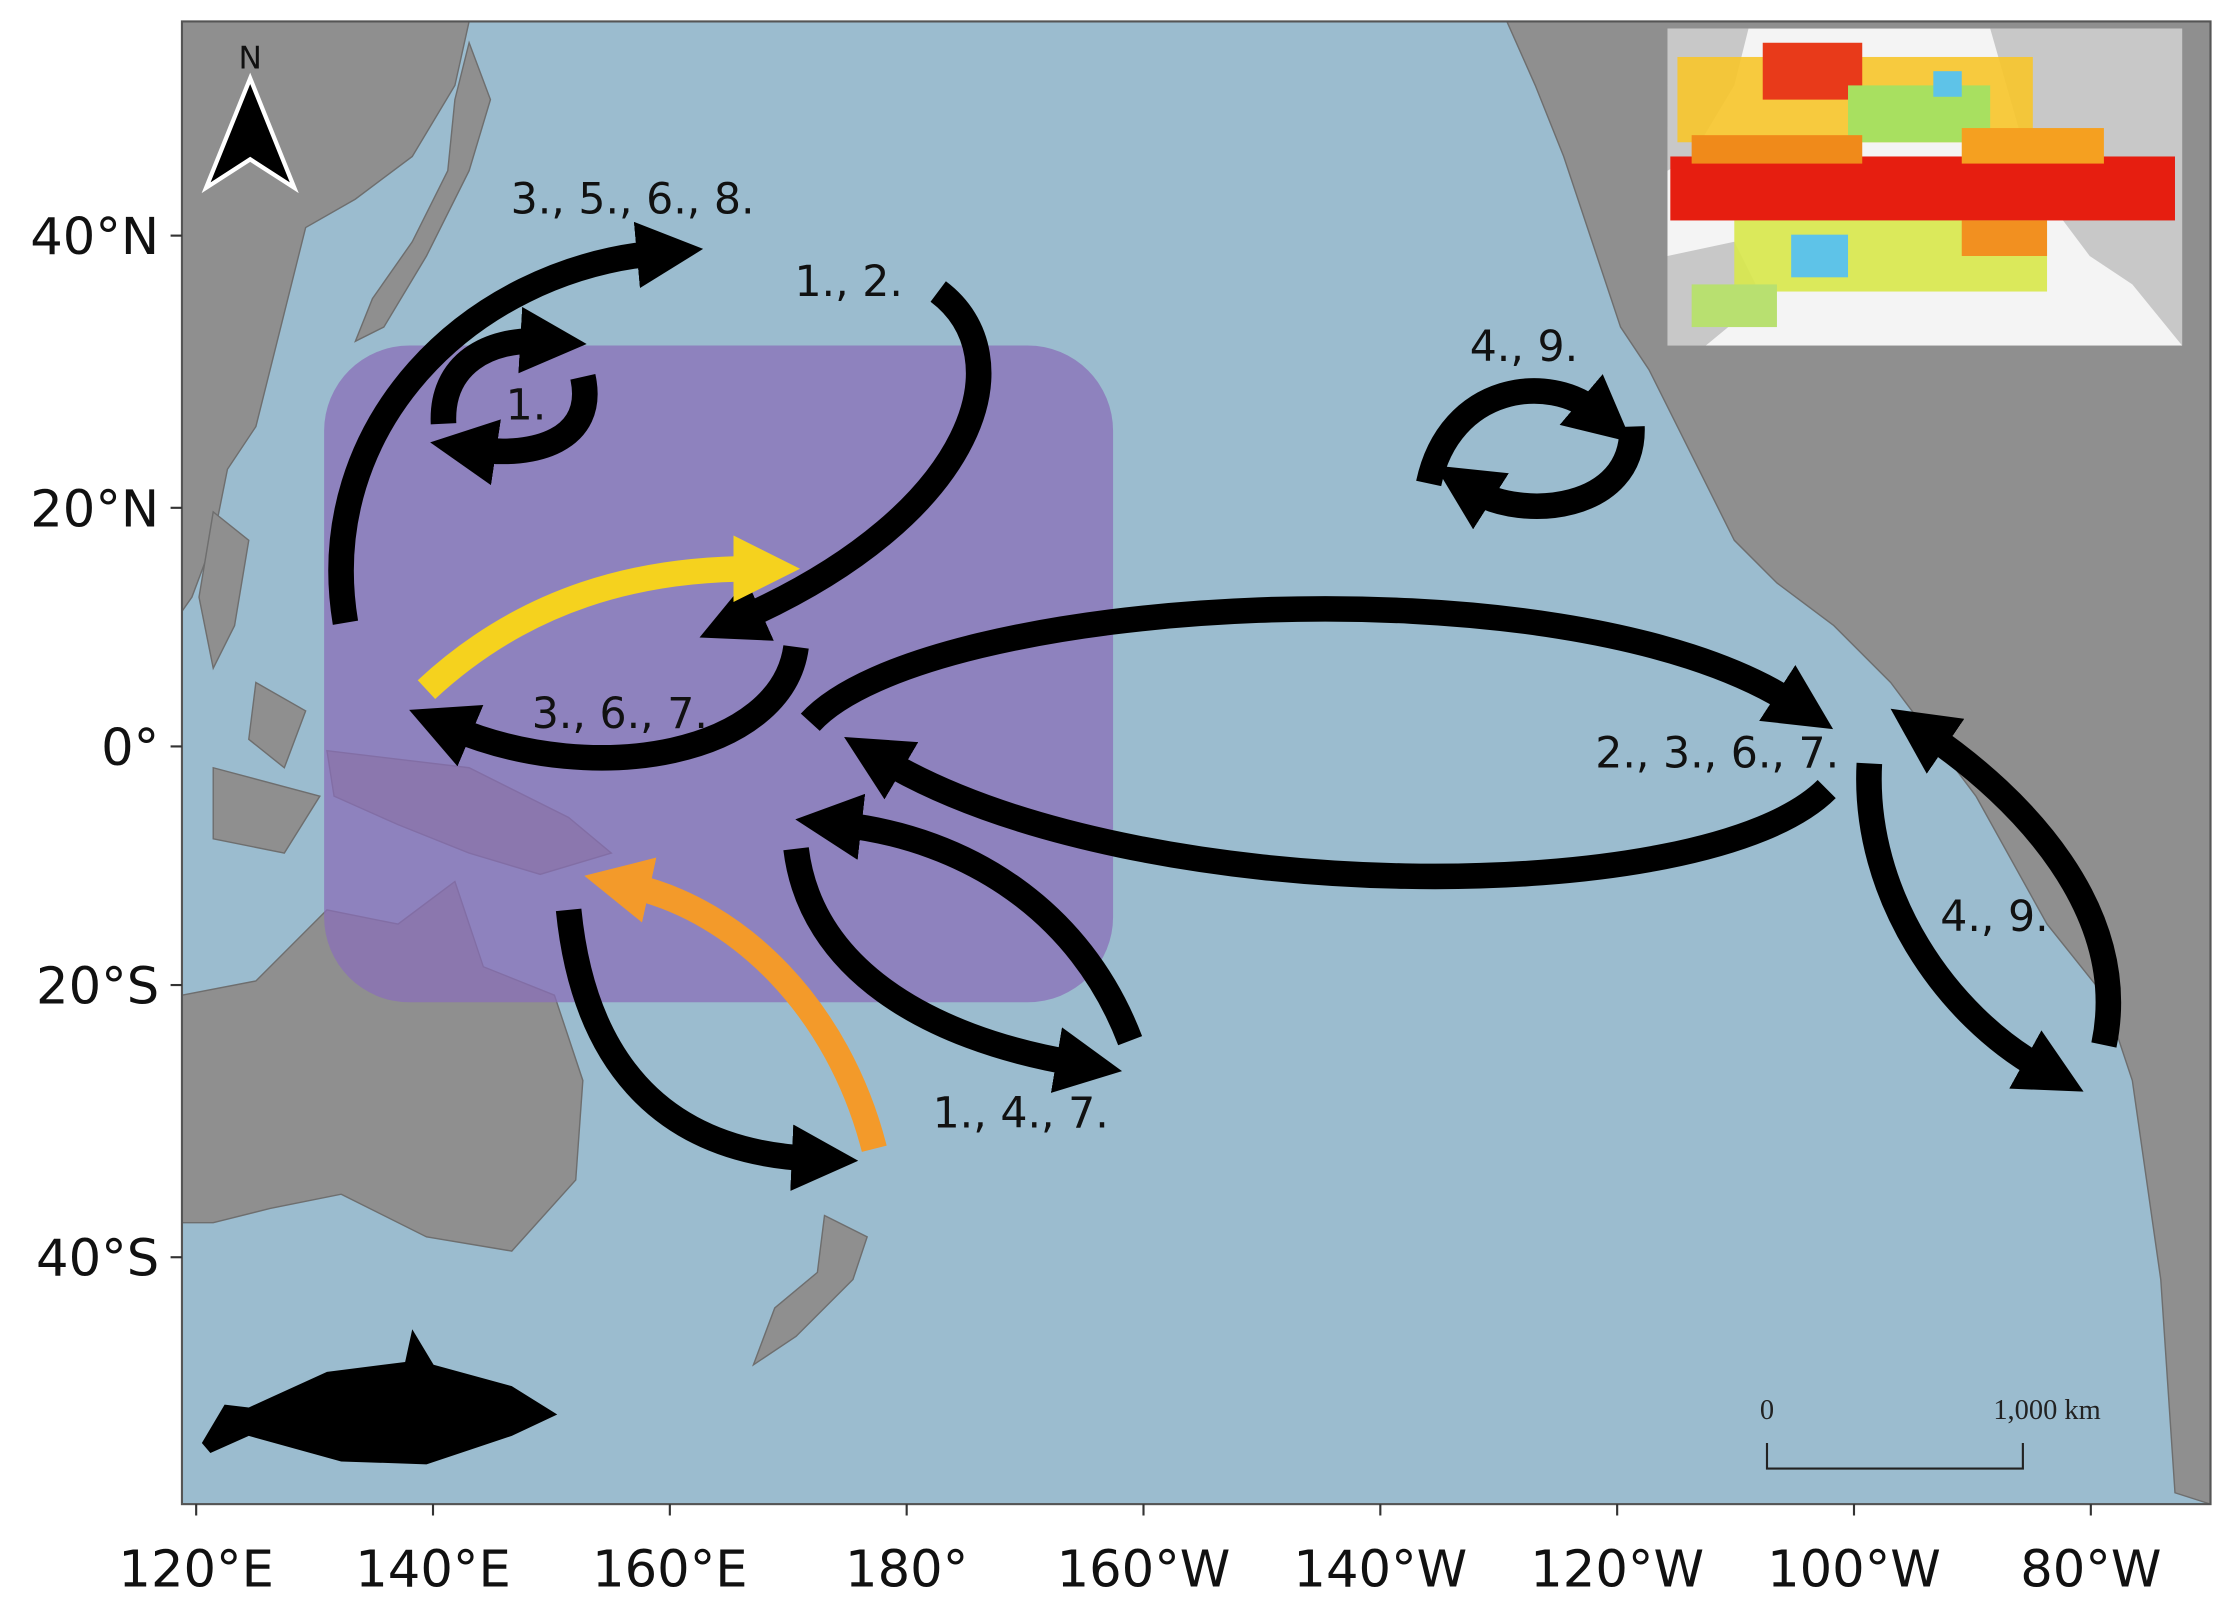 The width and height of the screenshot is (2229, 1608). I want to click on north-arrow-shape, so click(250, 133).